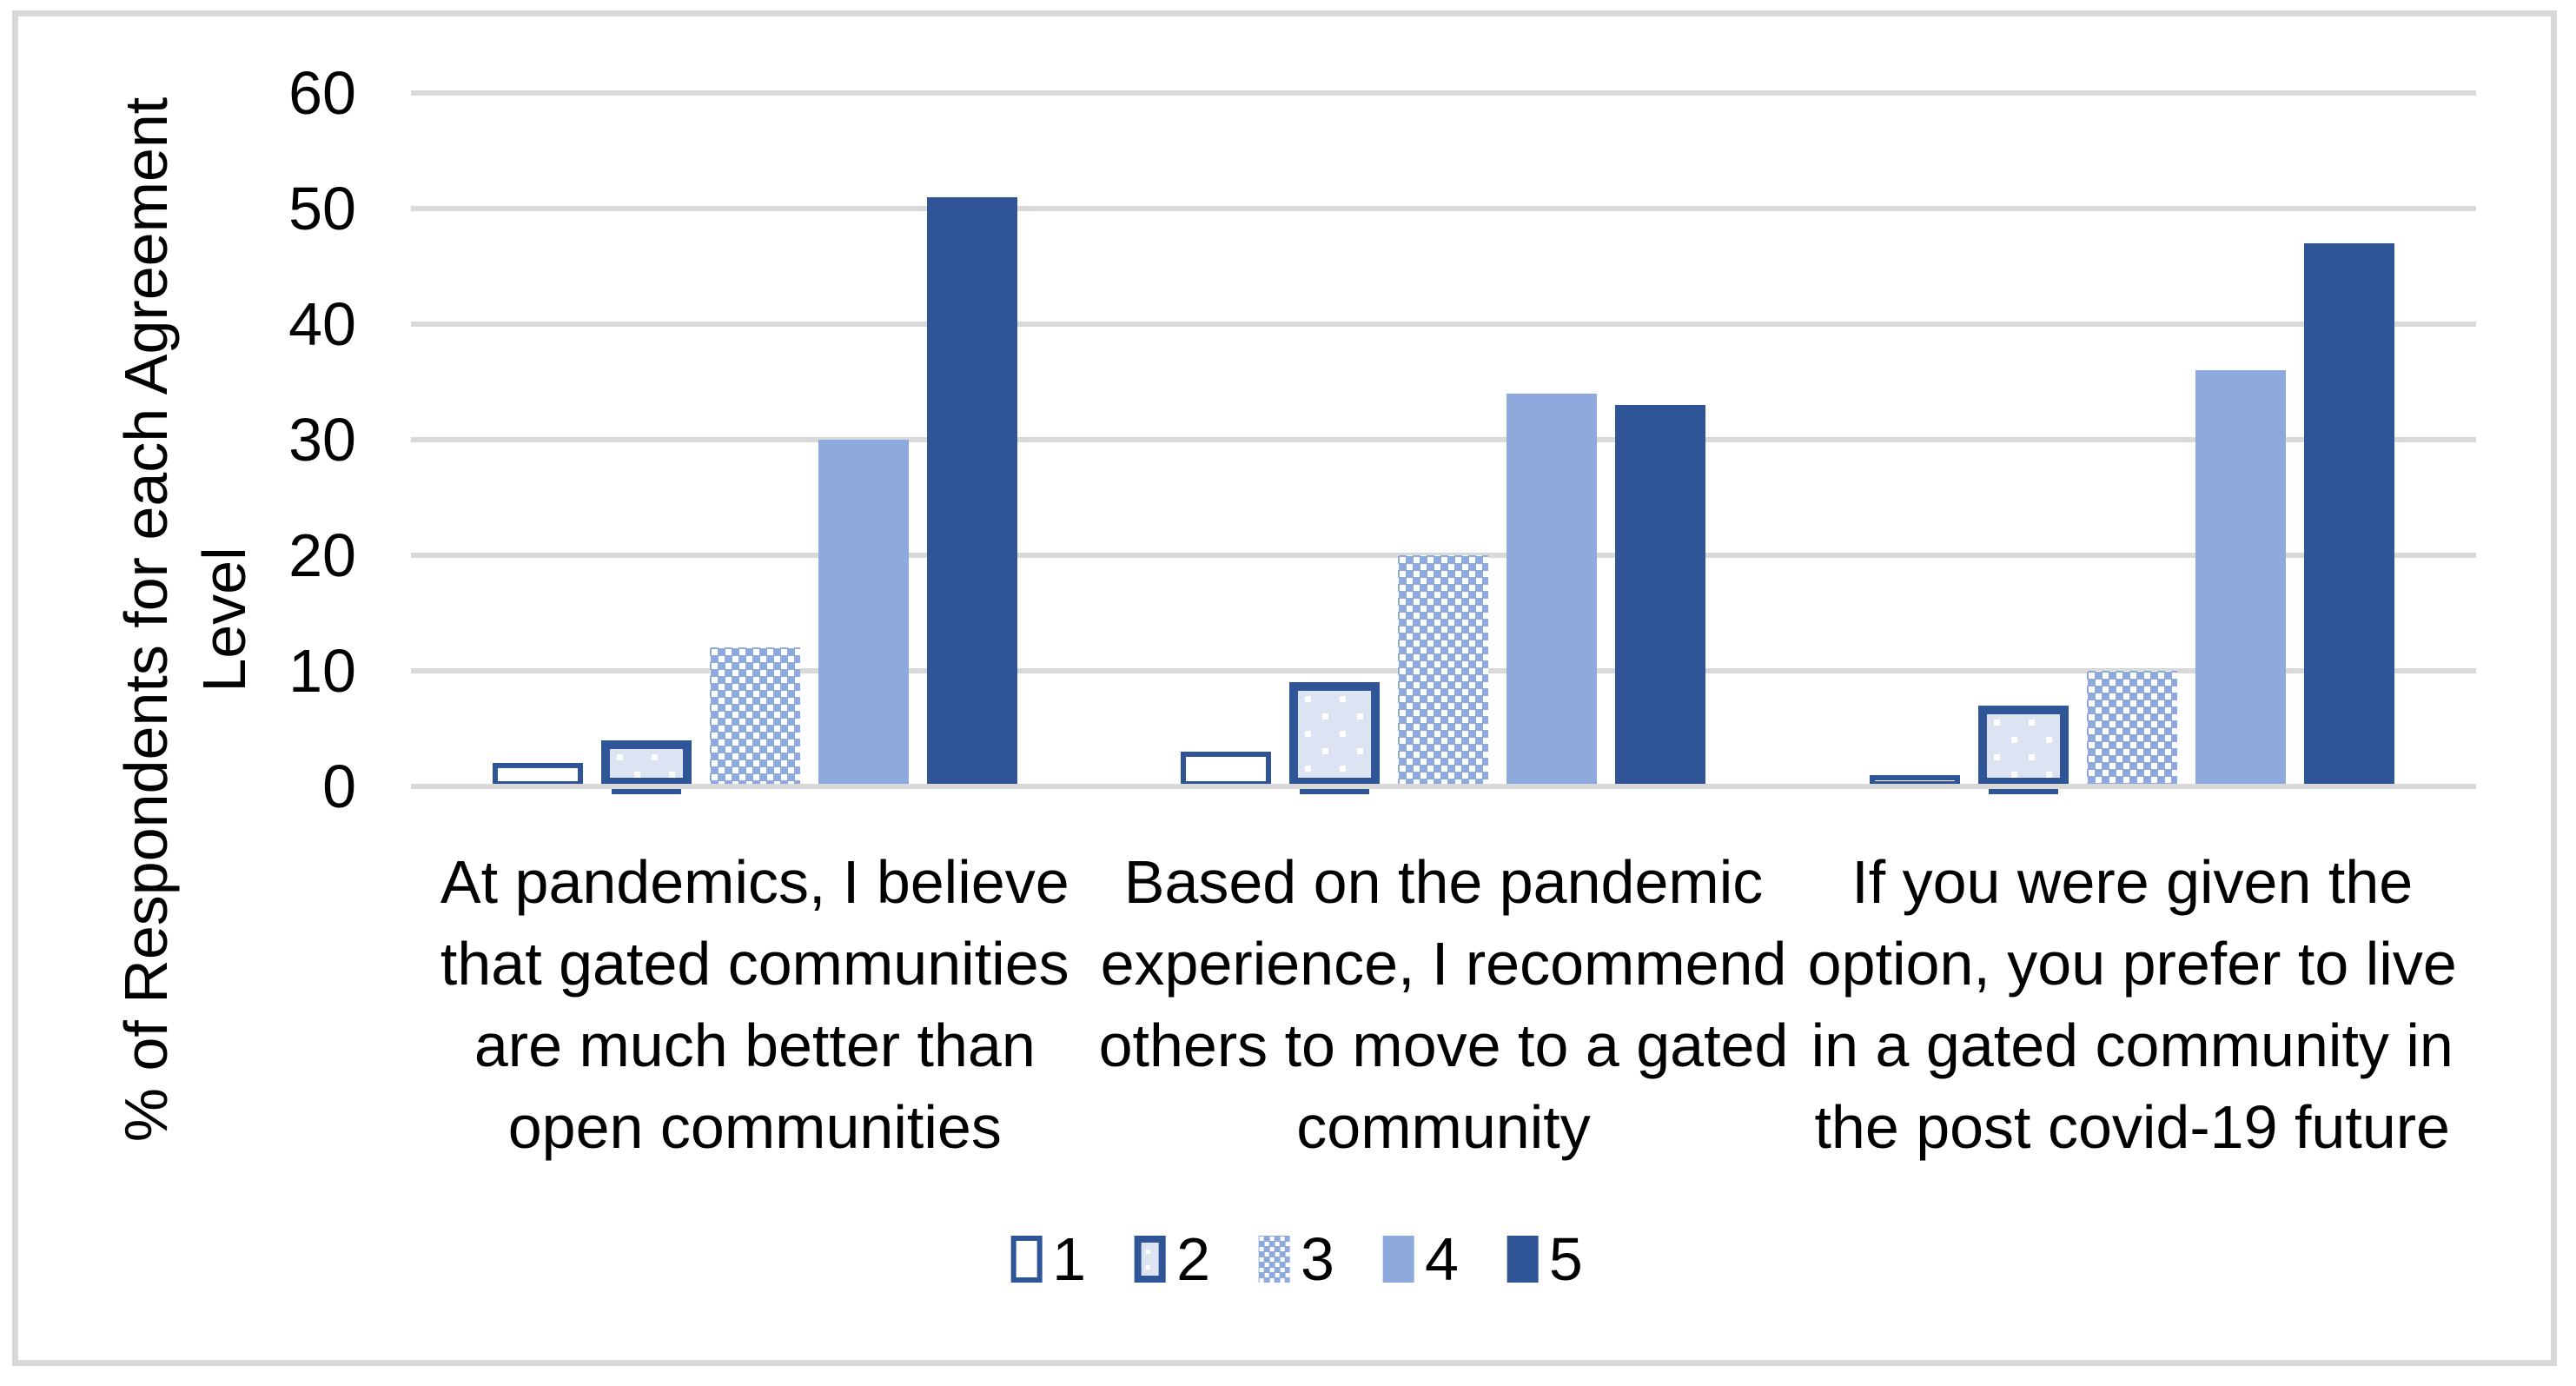 The image size is (2576, 1386). I want to click on y-tick-label: 20, so click(322, 555).